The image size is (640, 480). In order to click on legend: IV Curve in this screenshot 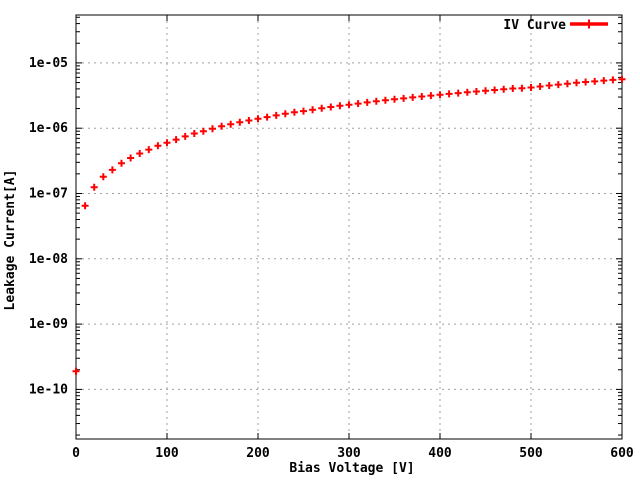, I will do `click(555, 25)`.